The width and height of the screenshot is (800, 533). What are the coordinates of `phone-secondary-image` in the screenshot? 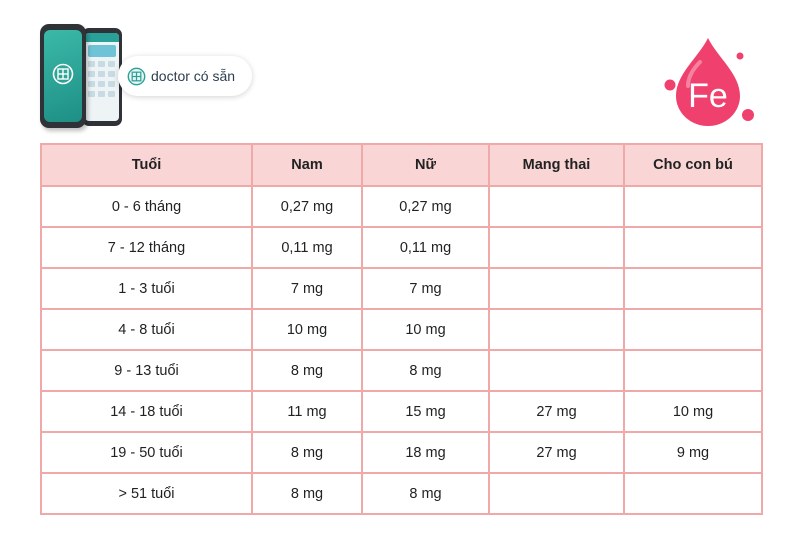 It's located at (102, 77).